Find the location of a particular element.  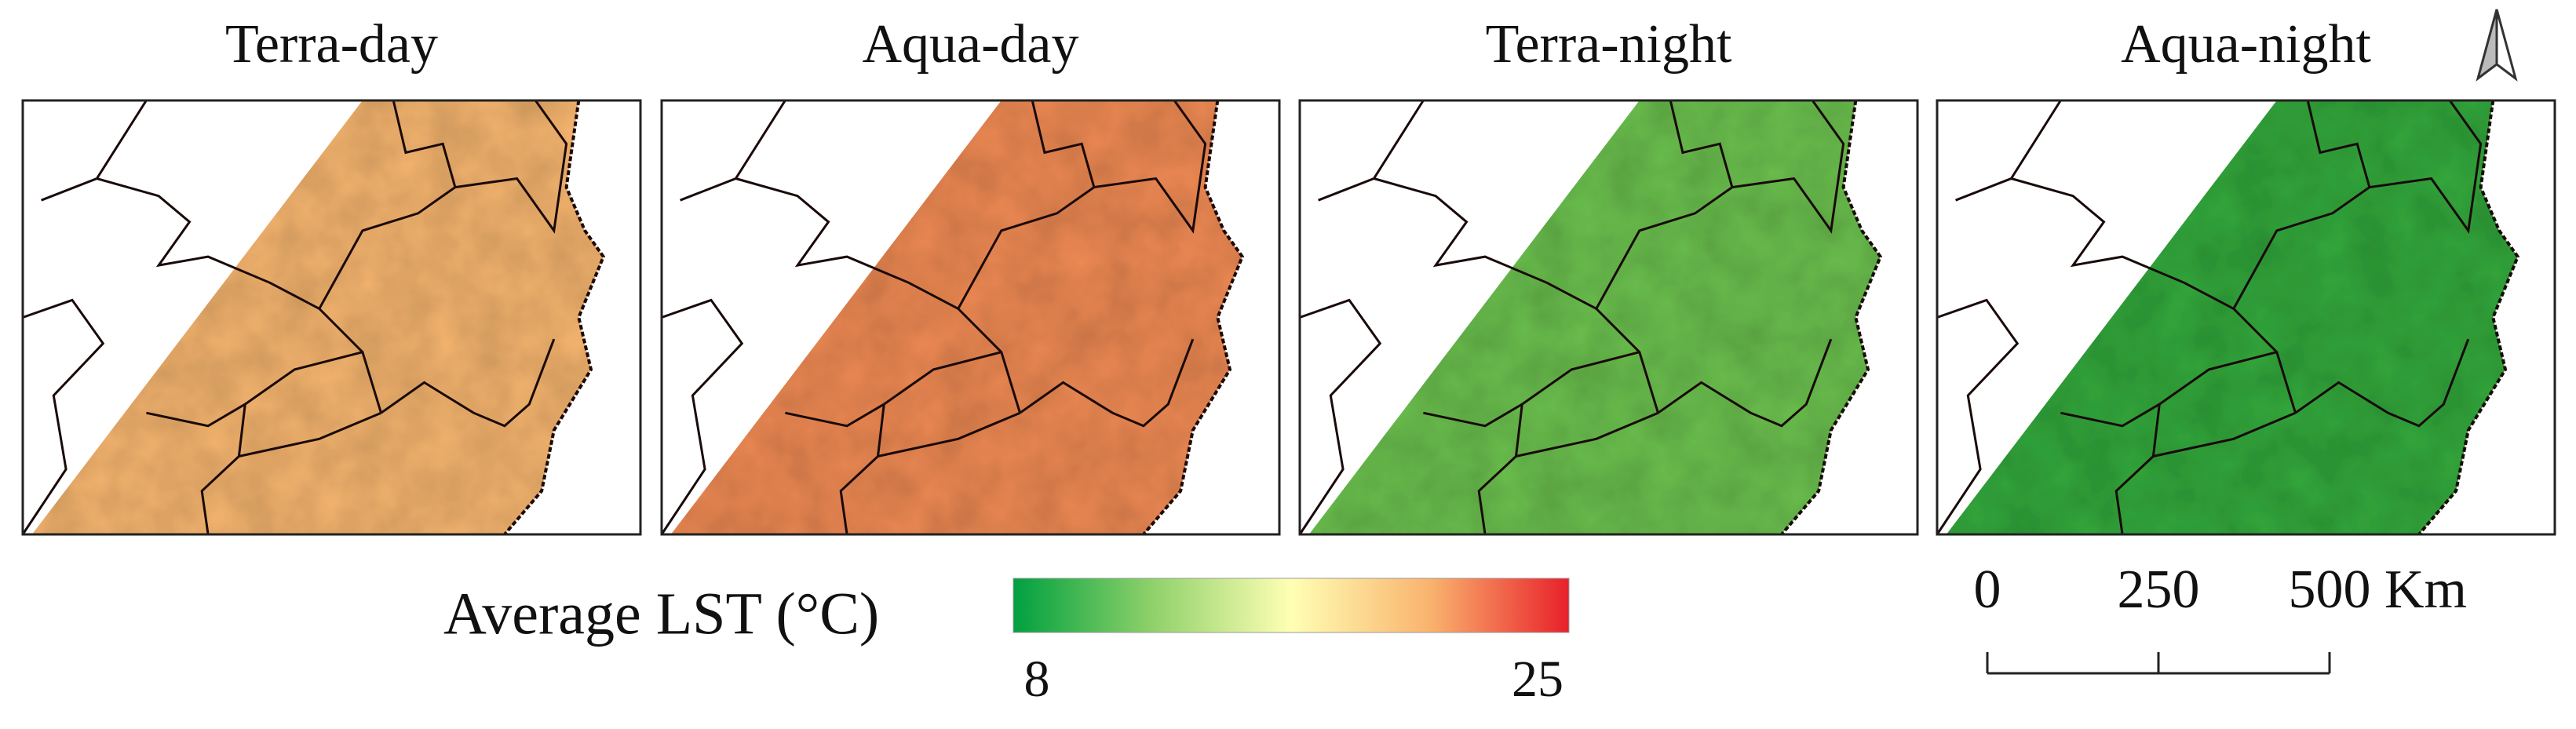

panel-title: Terra-night is located at coordinates (1609, 44).